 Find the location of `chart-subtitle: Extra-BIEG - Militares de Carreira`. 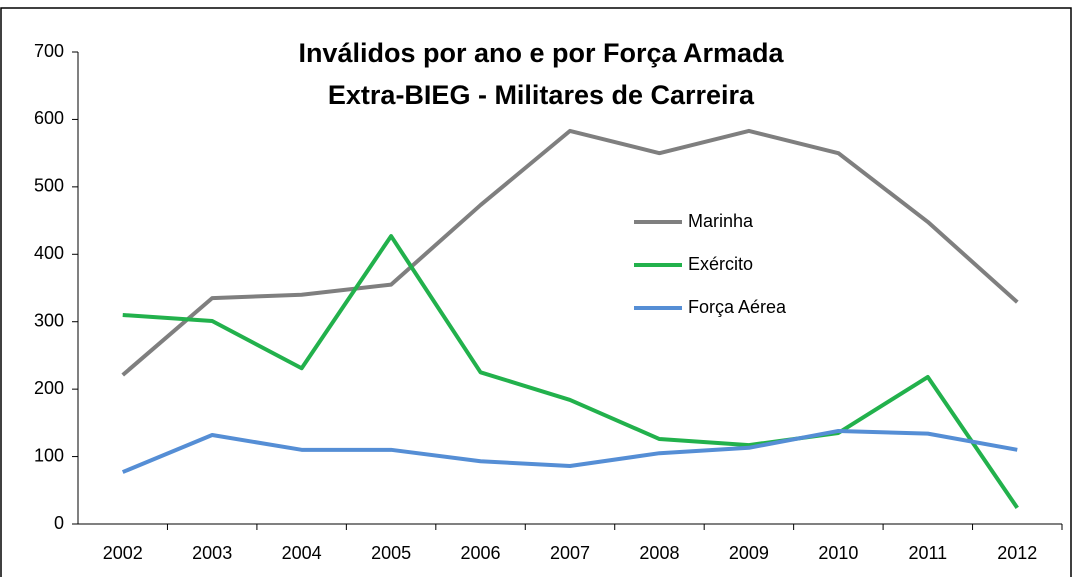

chart-subtitle: Extra-BIEG - Militares de Carreira is located at coordinates (541, 95).